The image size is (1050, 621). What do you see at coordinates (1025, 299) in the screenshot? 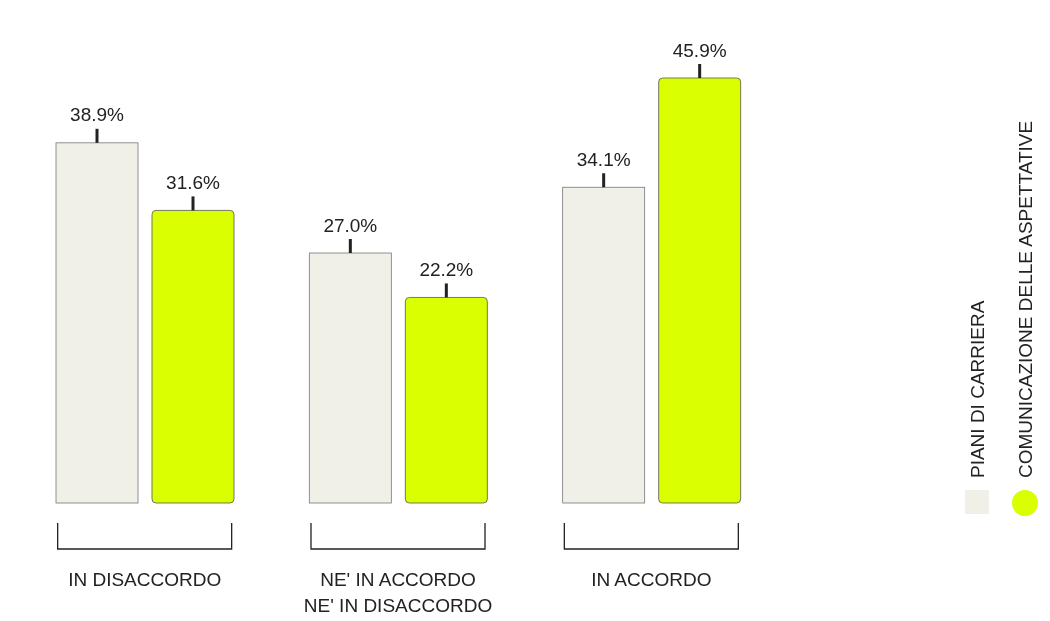
I see `text: COMUNICAZIONE DELLE ASPETTATIVE` at bounding box center [1025, 299].